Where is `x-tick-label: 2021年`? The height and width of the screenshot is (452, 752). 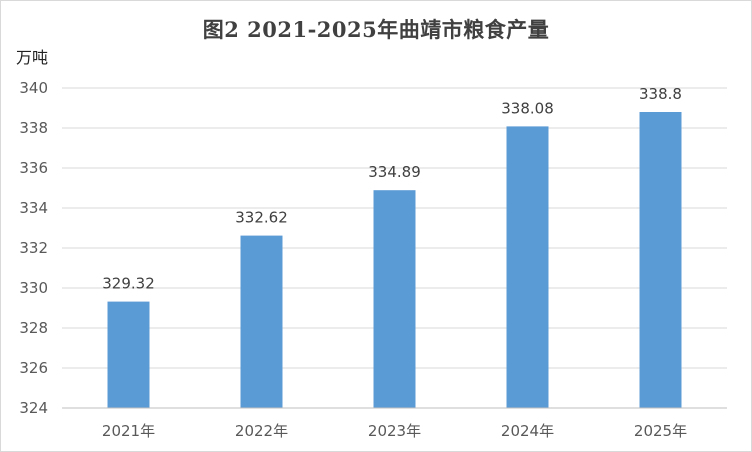 x-tick-label: 2021年 is located at coordinates (128, 431).